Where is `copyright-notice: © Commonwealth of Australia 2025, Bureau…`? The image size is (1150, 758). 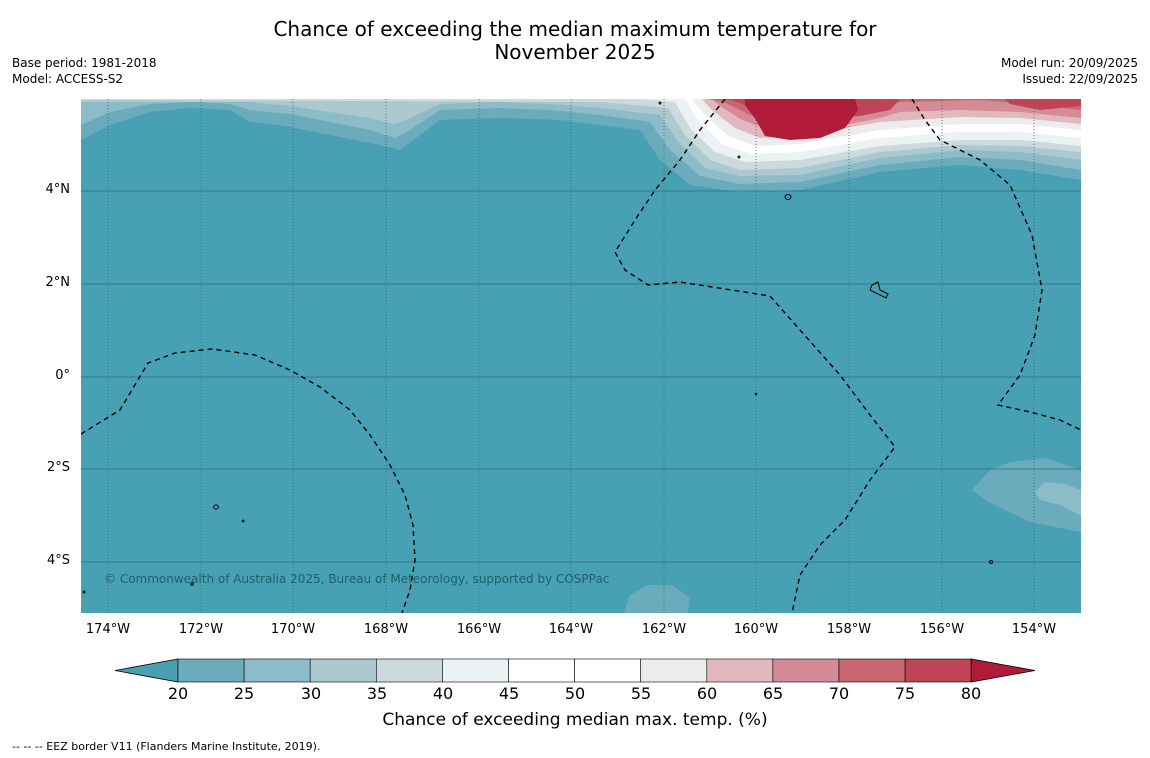 copyright-notice: © Commonwealth of Australia 2025, Bureau… is located at coordinates (357, 579).